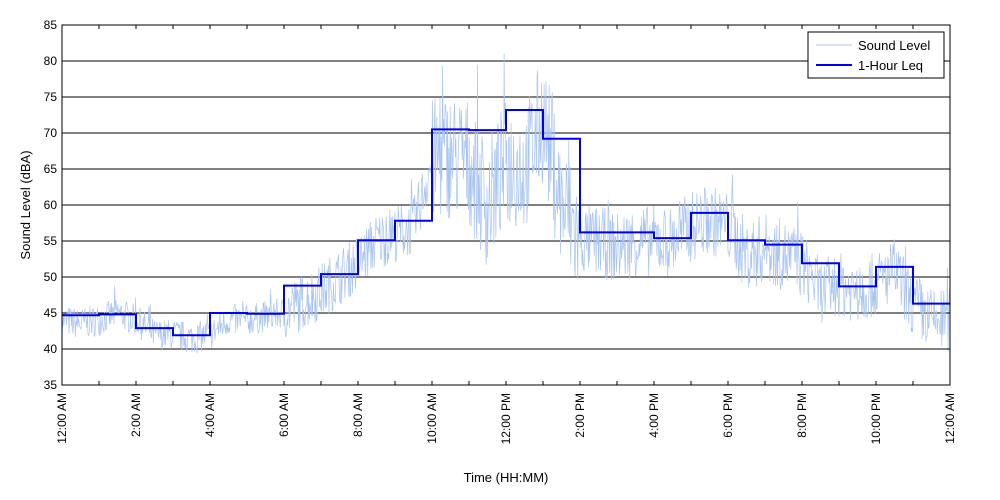  Describe the element at coordinates (506, 477) in the screenshot. I see `x-axis-title: Time (HH:MM)` at that location.